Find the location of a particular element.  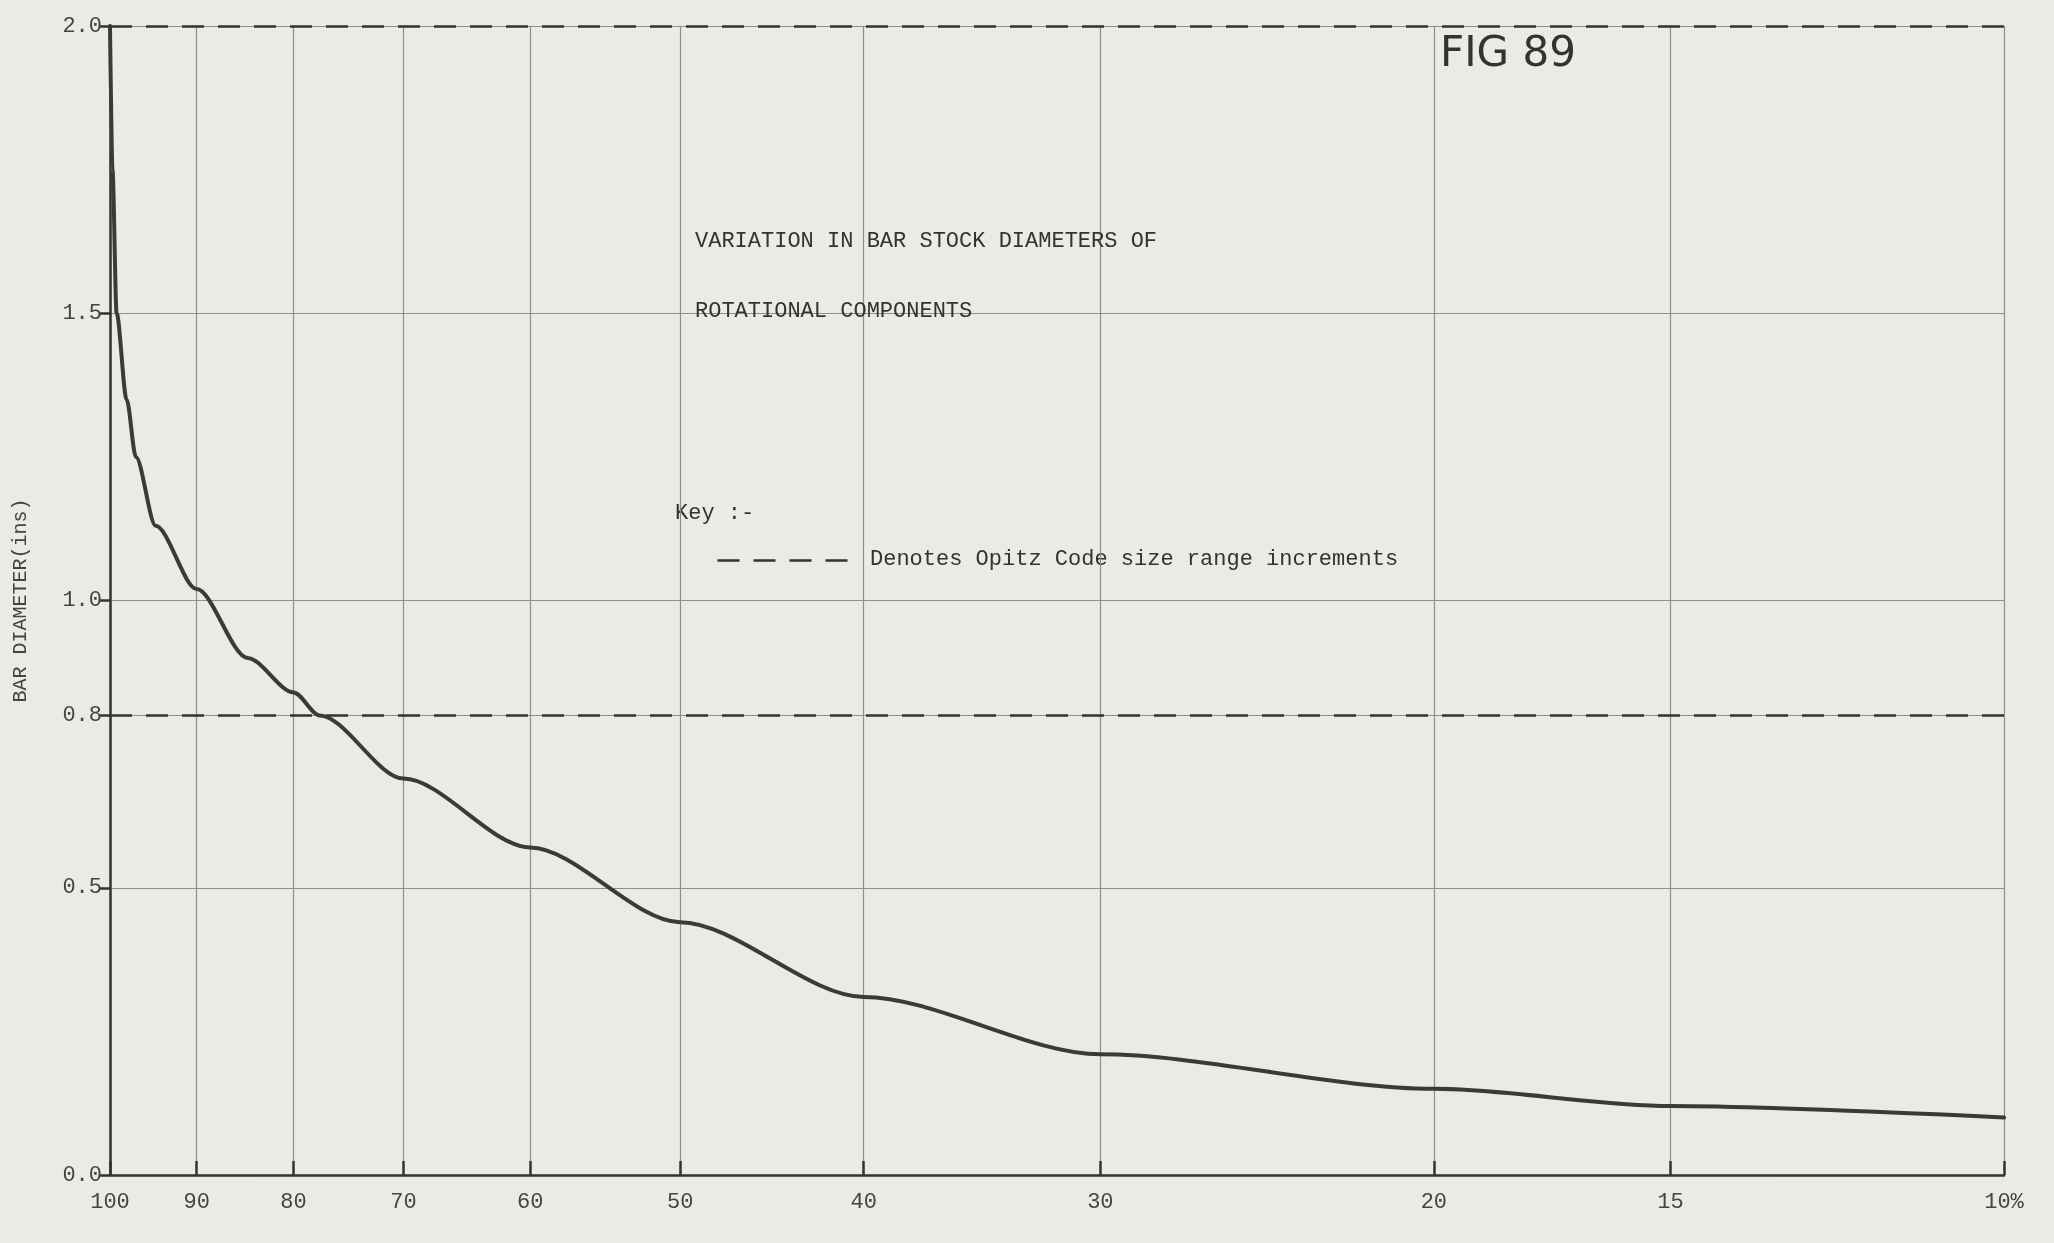

x-tick-label: 30 is located at coordinates (1100, 1202).